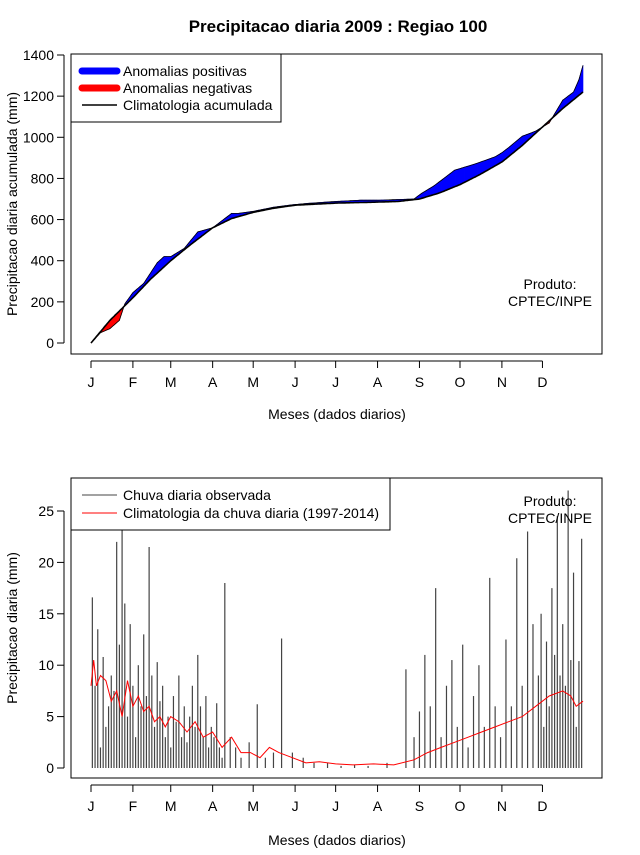 The height and width of the screenshot is (855, 640). I want to click on daily-x-tick-label: O, so click(460, 806).